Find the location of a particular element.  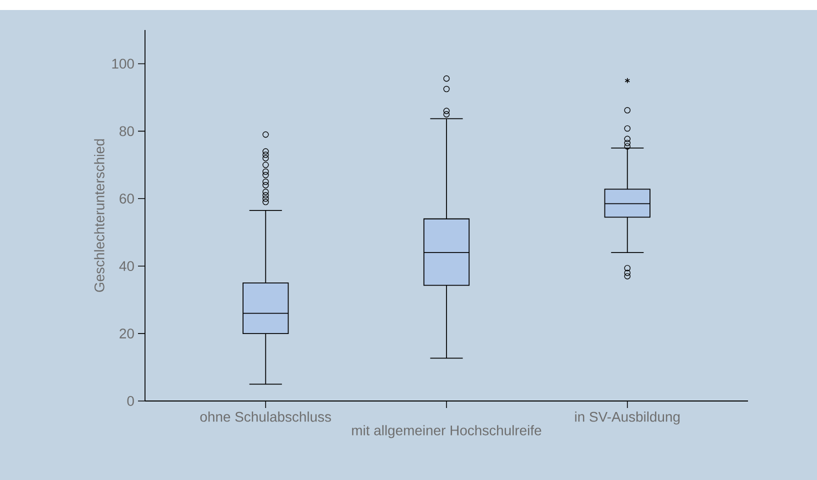

y-tick-label: 0 is located at coordinates (130, 401).